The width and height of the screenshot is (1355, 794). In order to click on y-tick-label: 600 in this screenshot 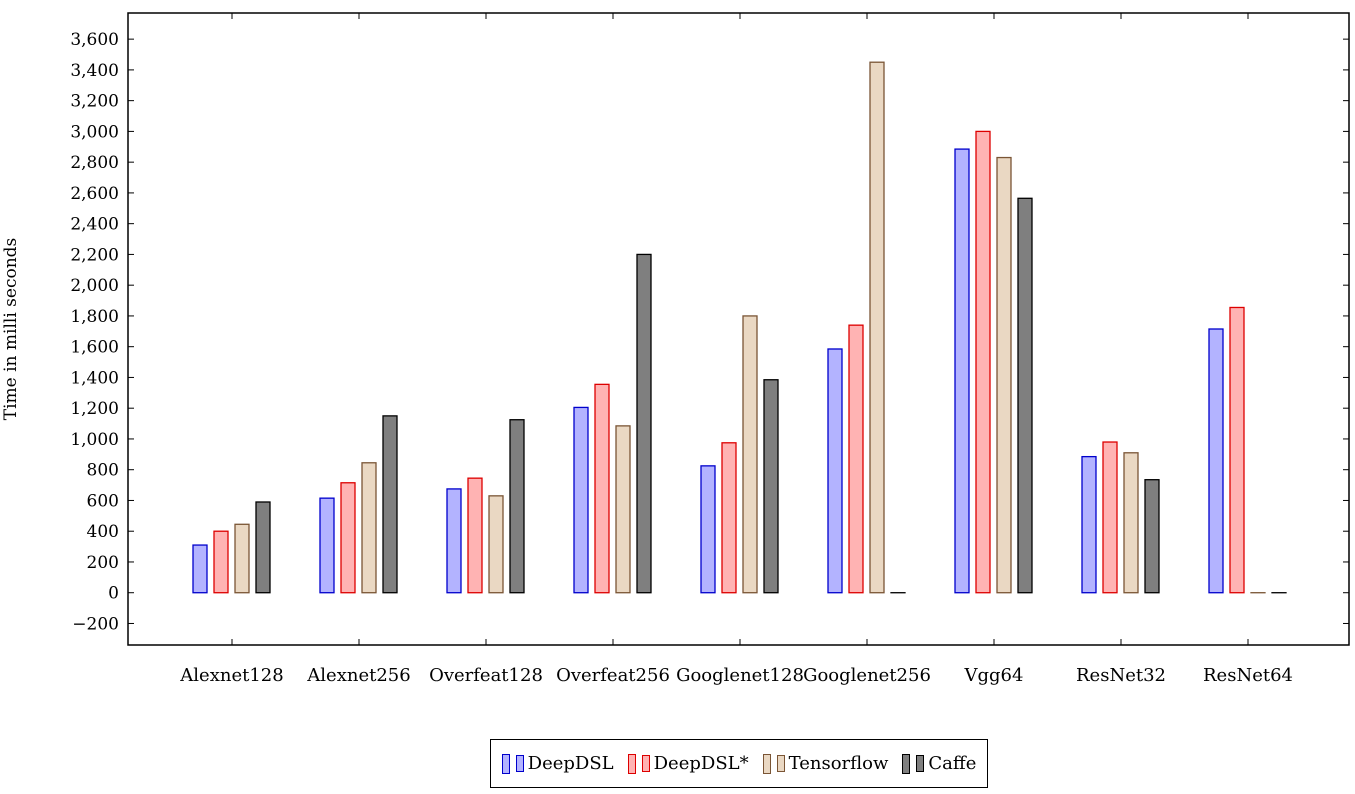, I will do `click(103, 501)`.